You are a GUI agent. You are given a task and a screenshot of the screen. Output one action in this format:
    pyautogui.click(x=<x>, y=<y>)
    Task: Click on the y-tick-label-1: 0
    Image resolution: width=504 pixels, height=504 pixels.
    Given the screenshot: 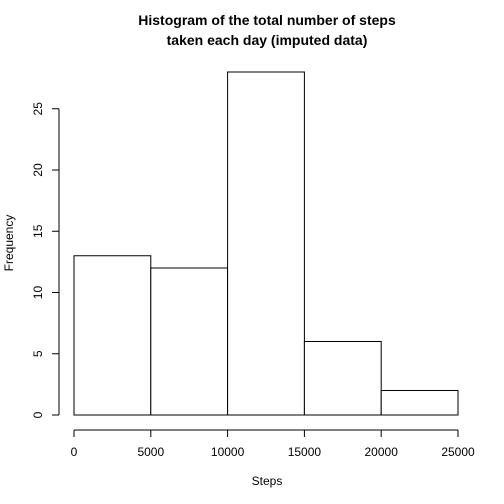 What is the action you would take?
    pyautogui.click(x=38, y=414)
    